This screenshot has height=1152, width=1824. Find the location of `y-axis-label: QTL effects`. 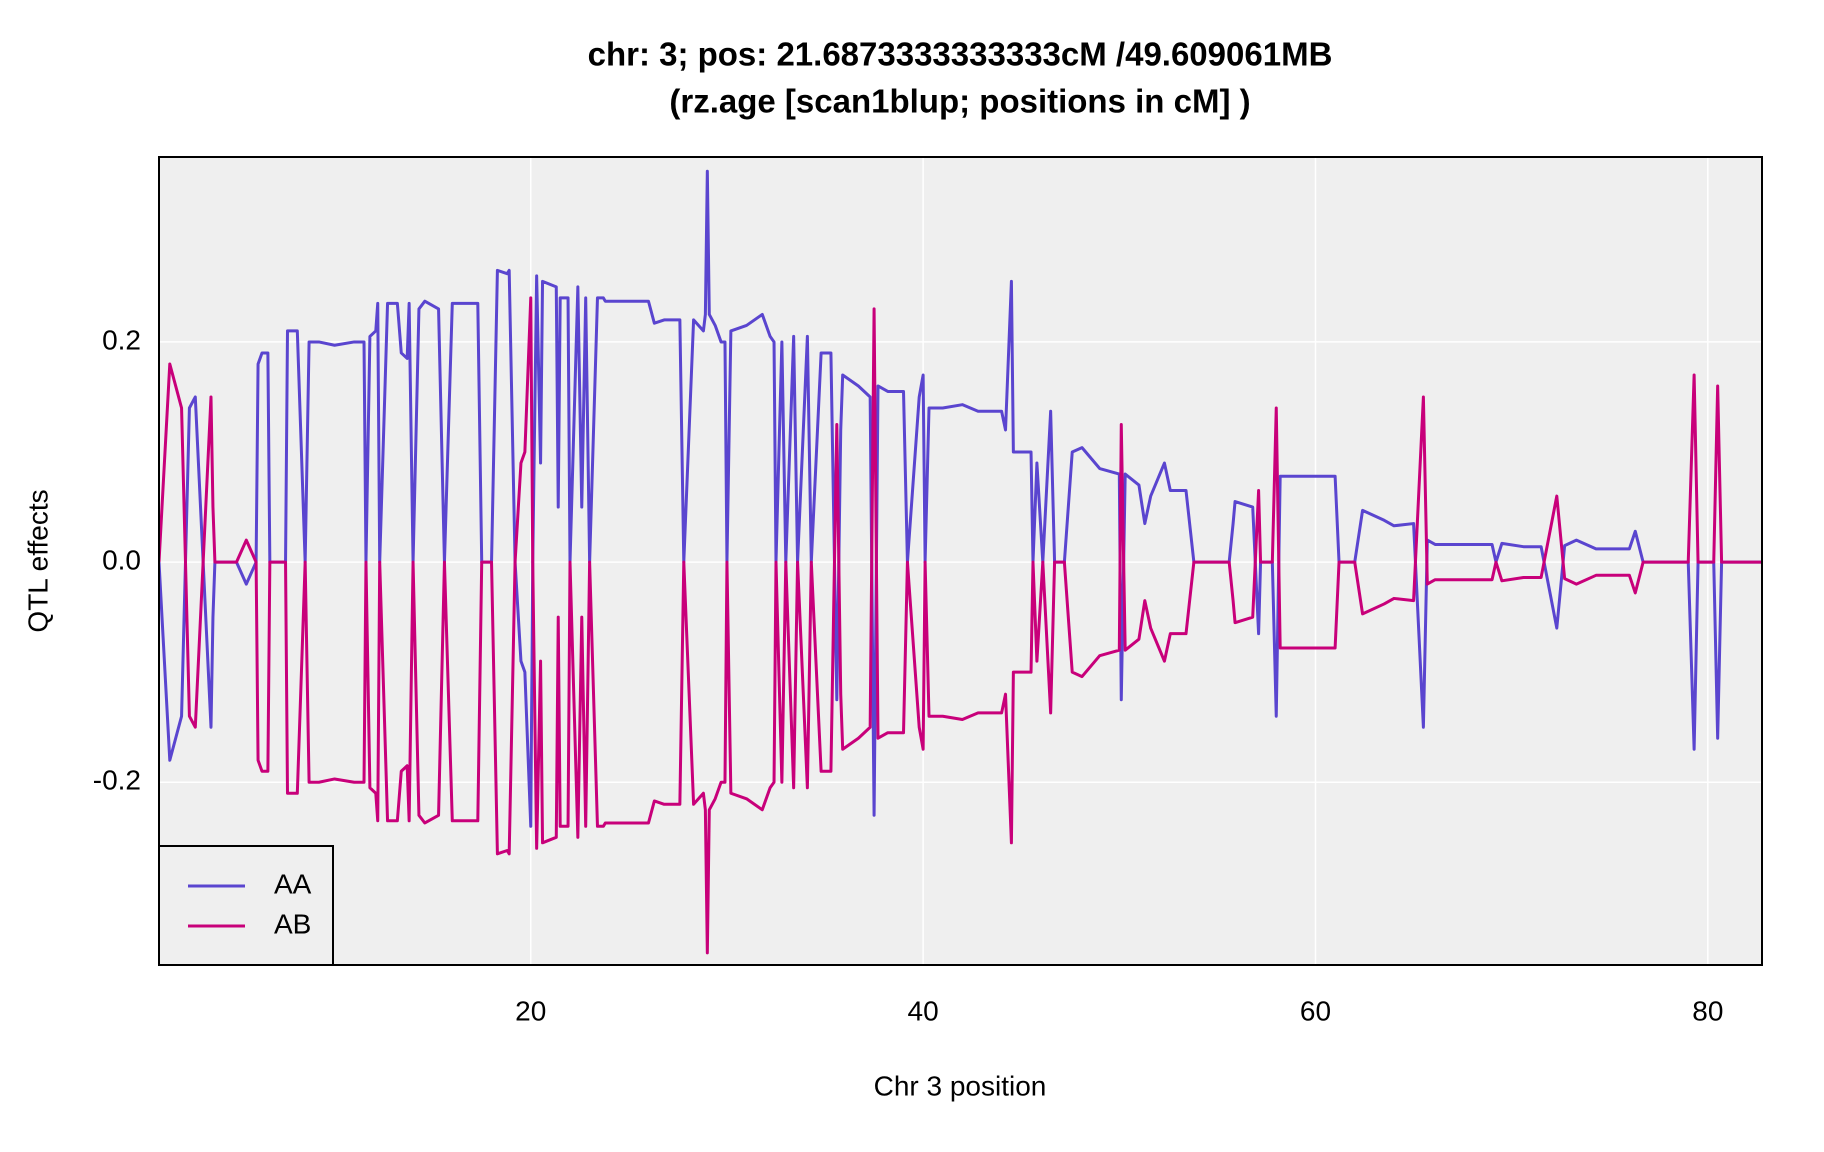

y-axis-label: QTL effects is located at coordinates (37, 560).